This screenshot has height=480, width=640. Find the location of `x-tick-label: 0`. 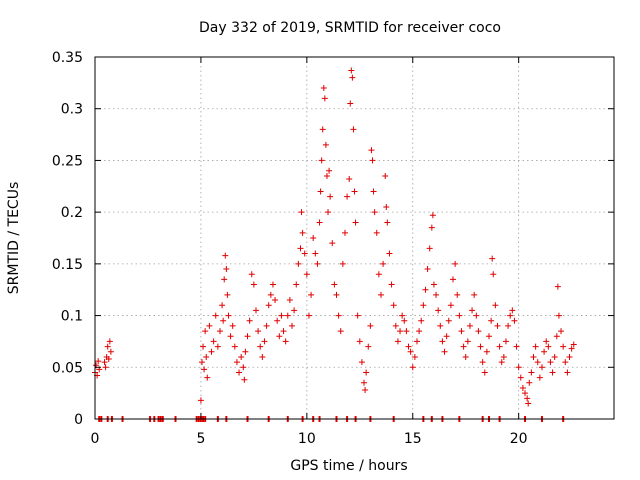

x-tick-label: 0 is located at coordinates (95, 439).